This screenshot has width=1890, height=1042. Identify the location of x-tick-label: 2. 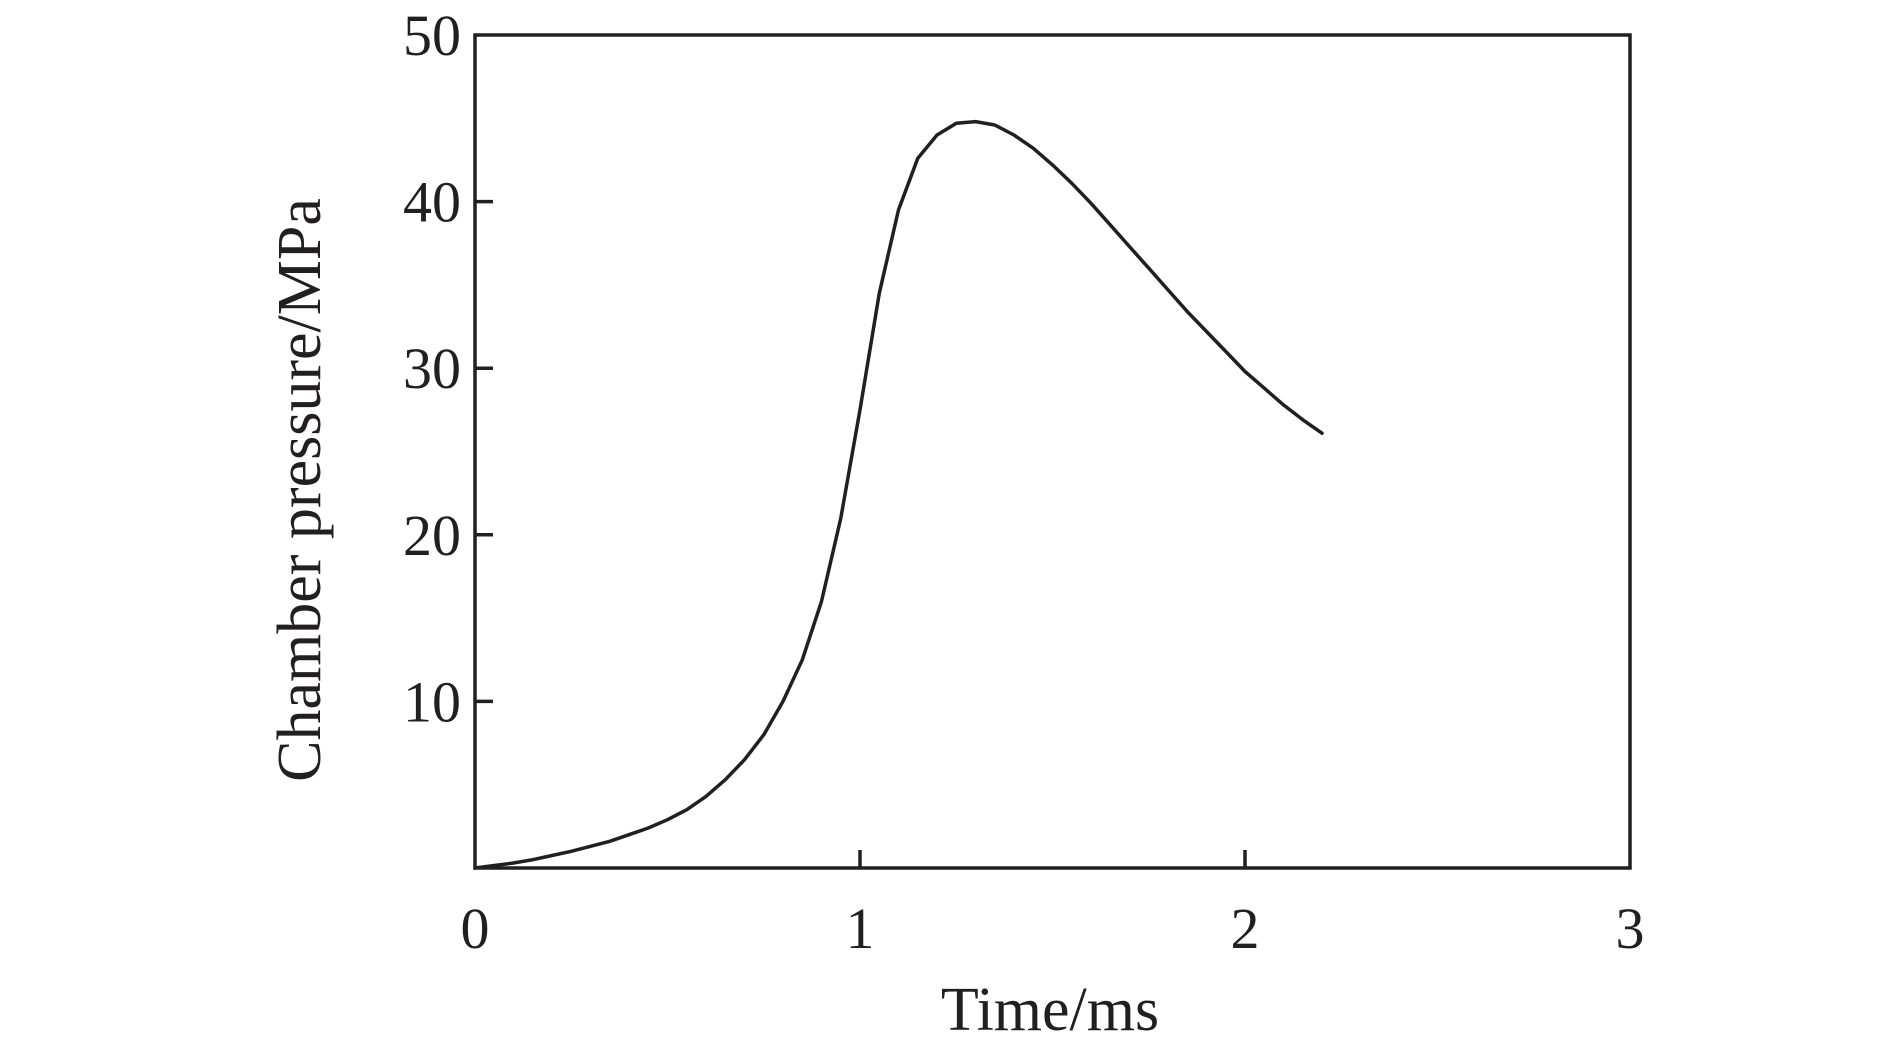
(1245, 928).